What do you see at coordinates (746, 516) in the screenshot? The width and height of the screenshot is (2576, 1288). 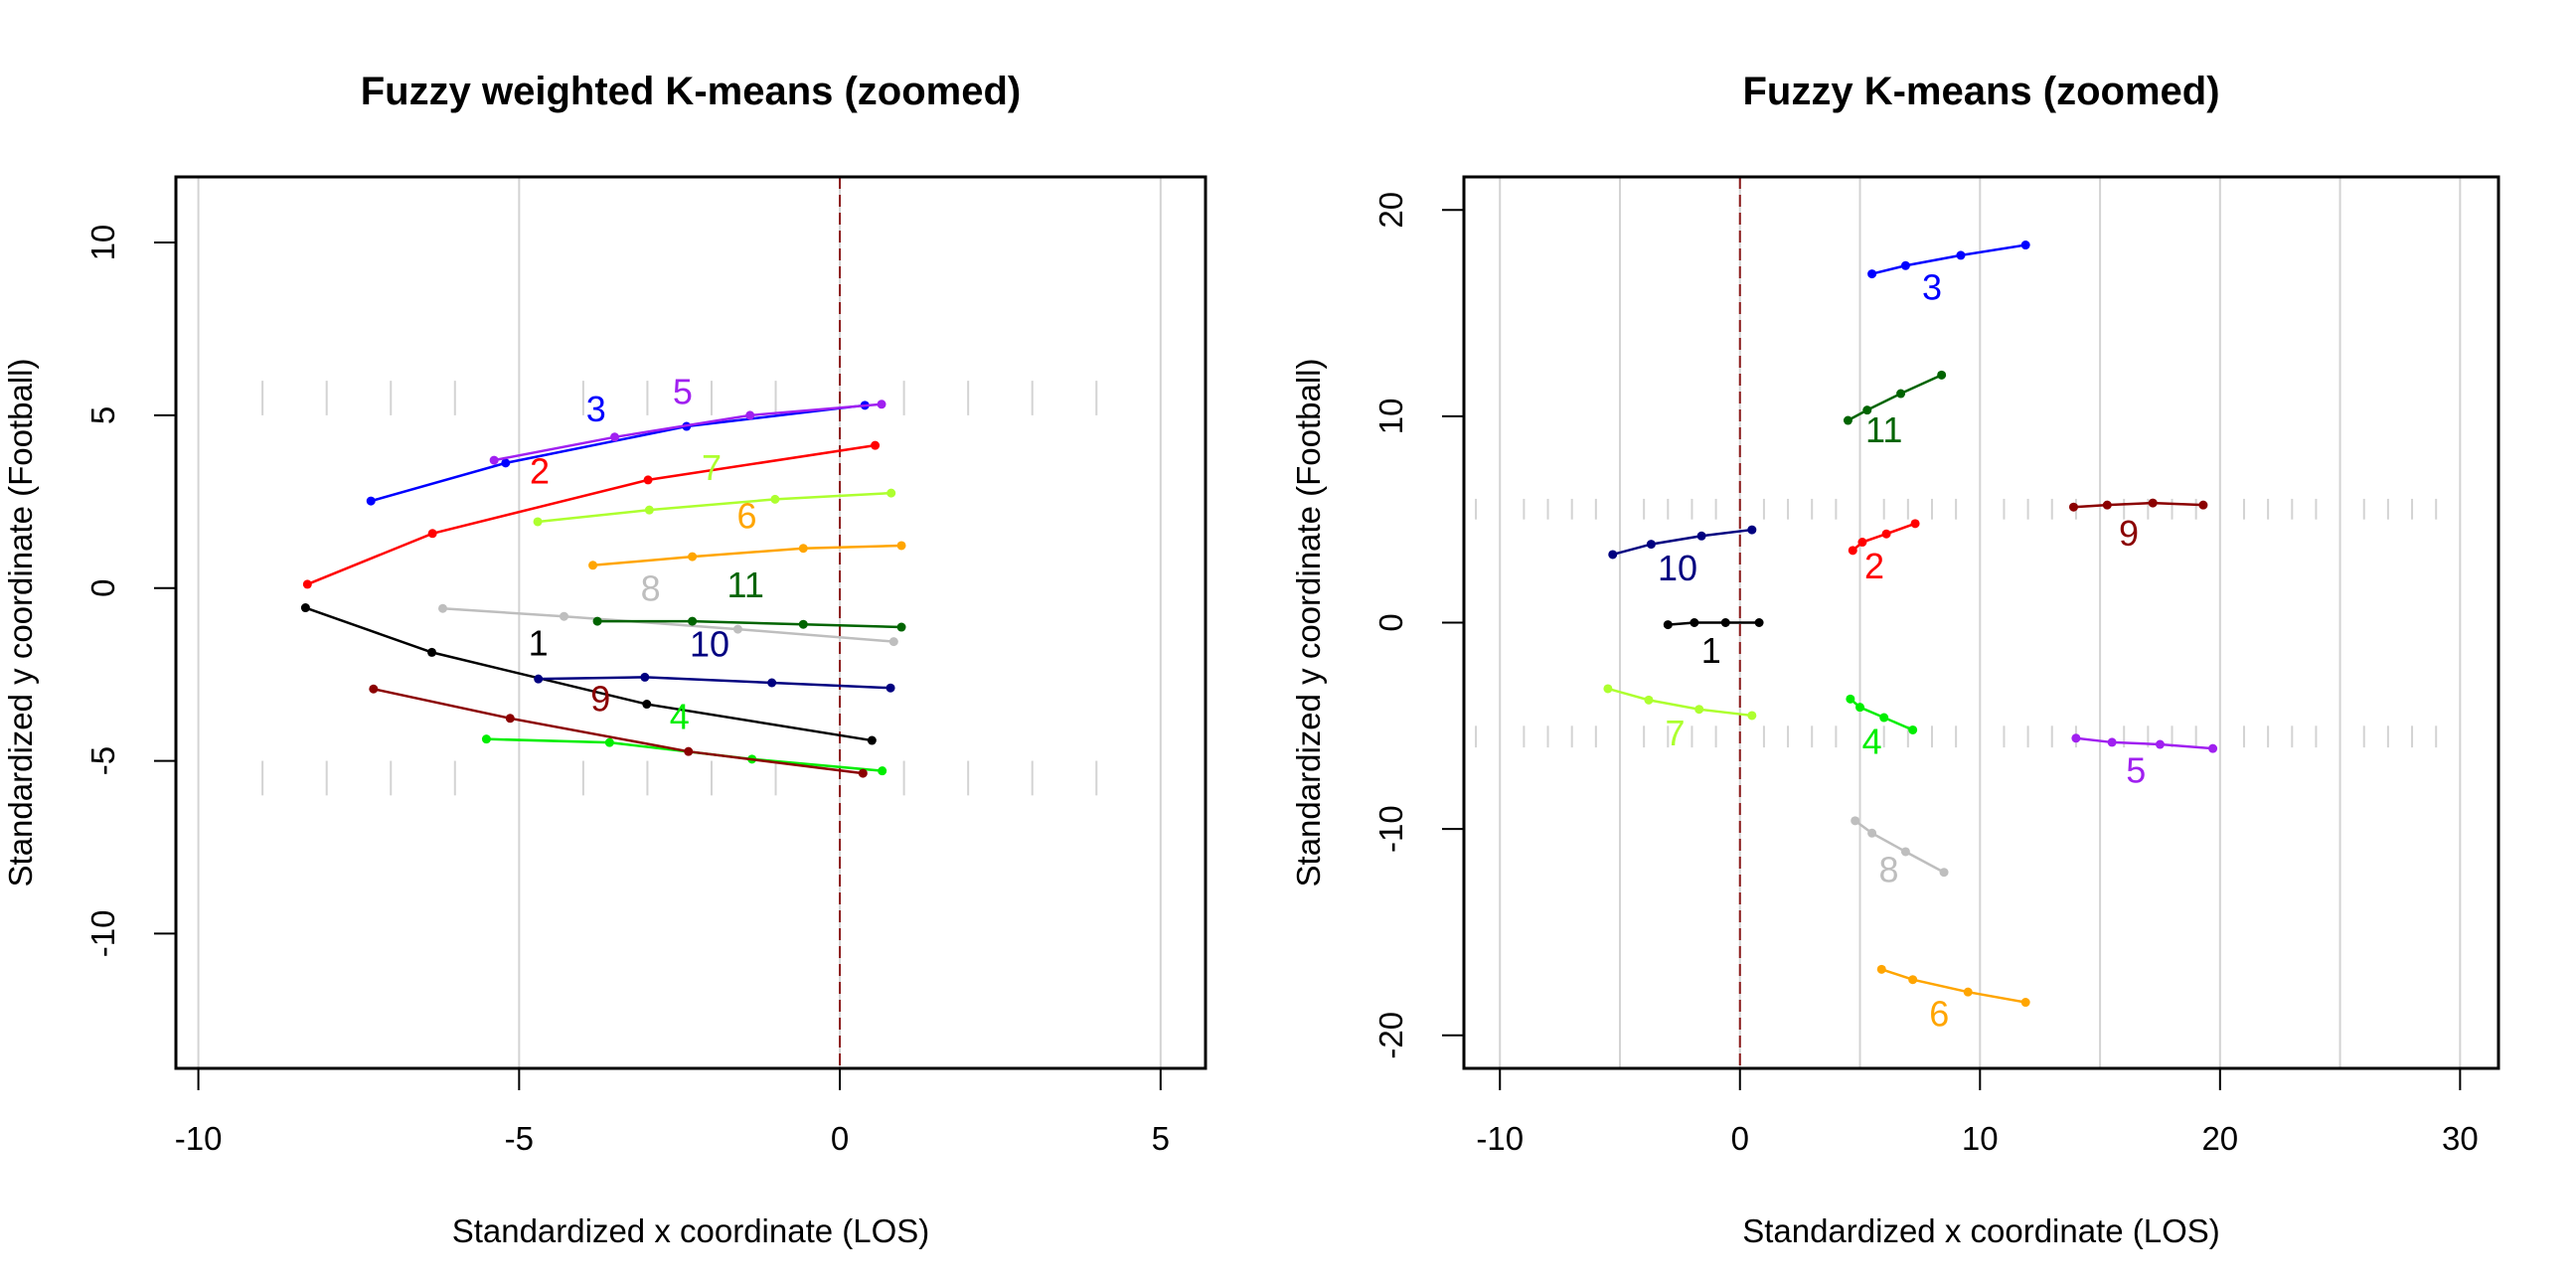 I see `cluster-label: 6` at bounding box center [746, 516].